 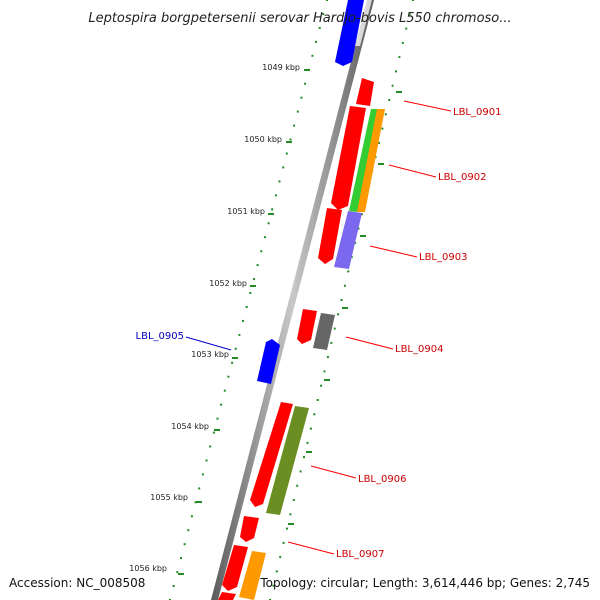 What do you see at coordinates (263, 139) in the screenshot?
I see `scale-label-1050: 1050 kbp` at bounding box center [263, 139].